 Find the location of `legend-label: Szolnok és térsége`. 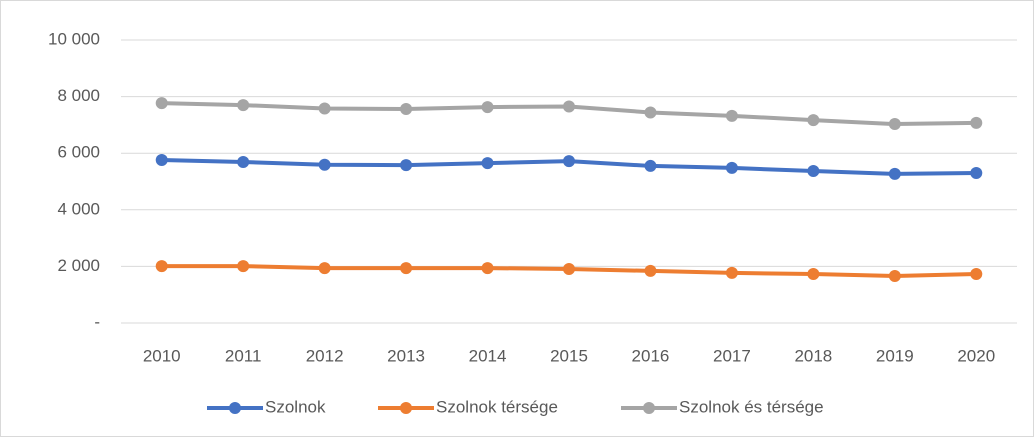

legend-label: Szolnok és térsége is located at coordinates (751, 406).